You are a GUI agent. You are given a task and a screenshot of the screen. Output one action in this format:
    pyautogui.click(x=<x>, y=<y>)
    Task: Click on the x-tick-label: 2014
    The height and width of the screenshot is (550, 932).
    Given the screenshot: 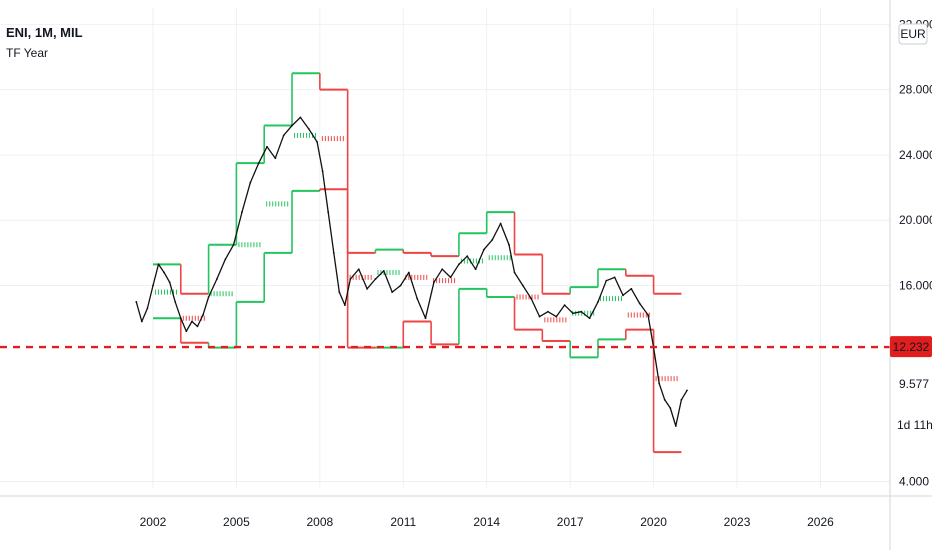 What is the action you would take?
    pyautogui.click(x=486, y=522)
    